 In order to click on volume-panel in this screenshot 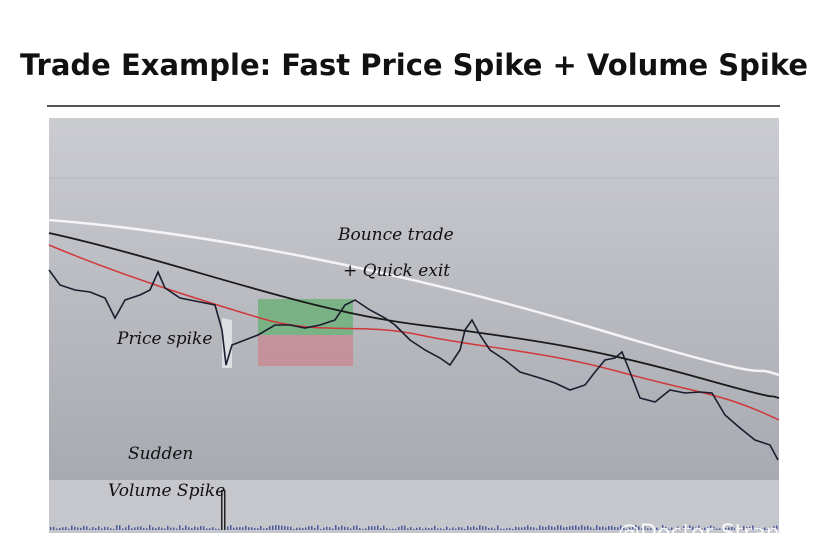, I will do `click(414, 506)`.